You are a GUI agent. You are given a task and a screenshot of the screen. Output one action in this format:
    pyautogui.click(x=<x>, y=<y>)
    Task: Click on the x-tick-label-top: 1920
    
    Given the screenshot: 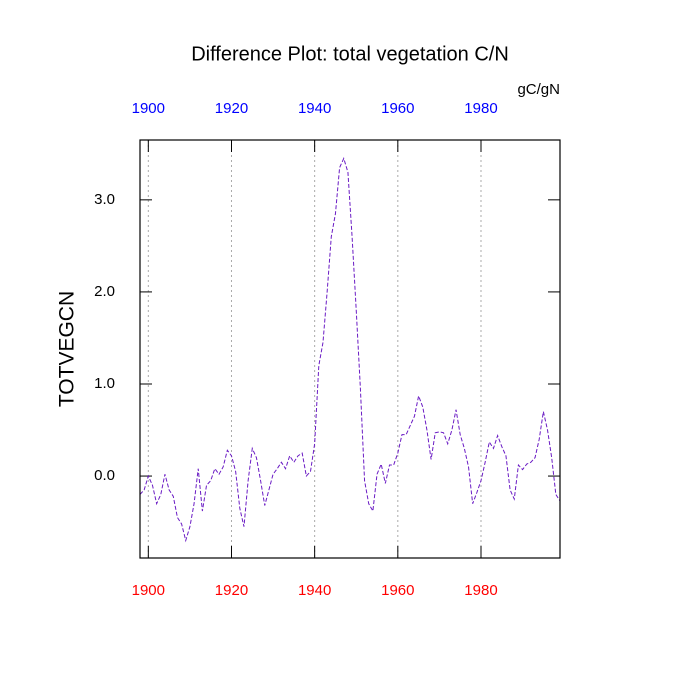 What is the action you would take?
    pyautogui.click(x=231, y=108)
    